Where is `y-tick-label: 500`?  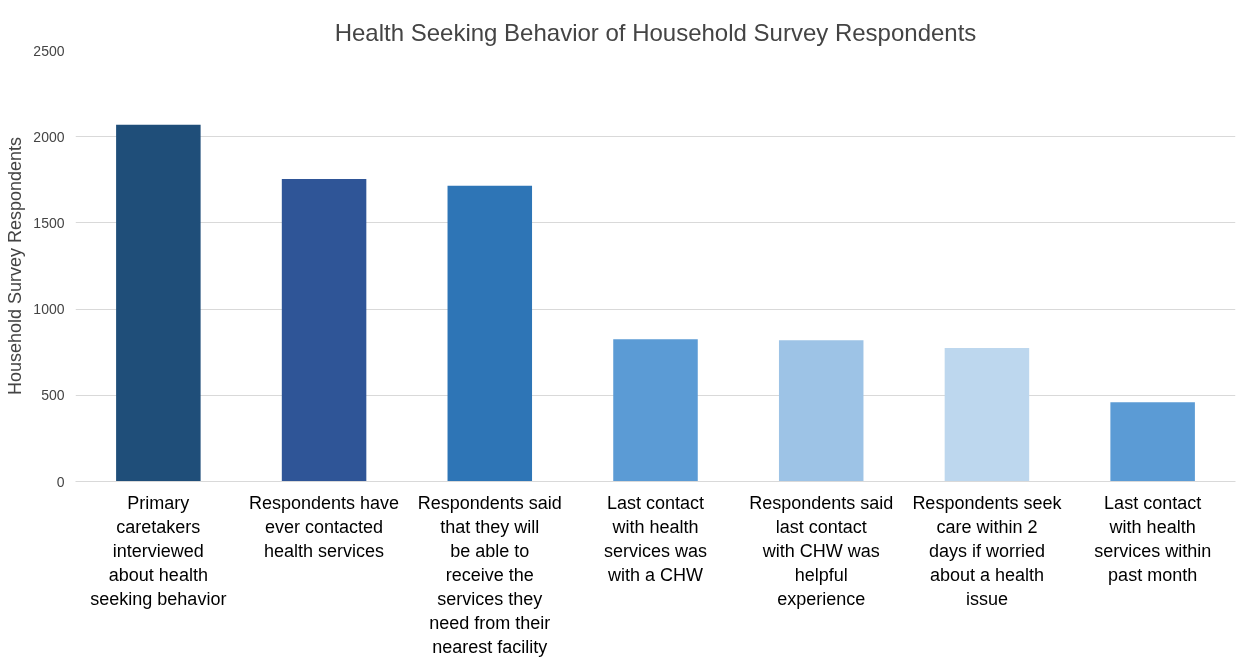
y-tick-label: 500 is located at coordinates (53, 395).